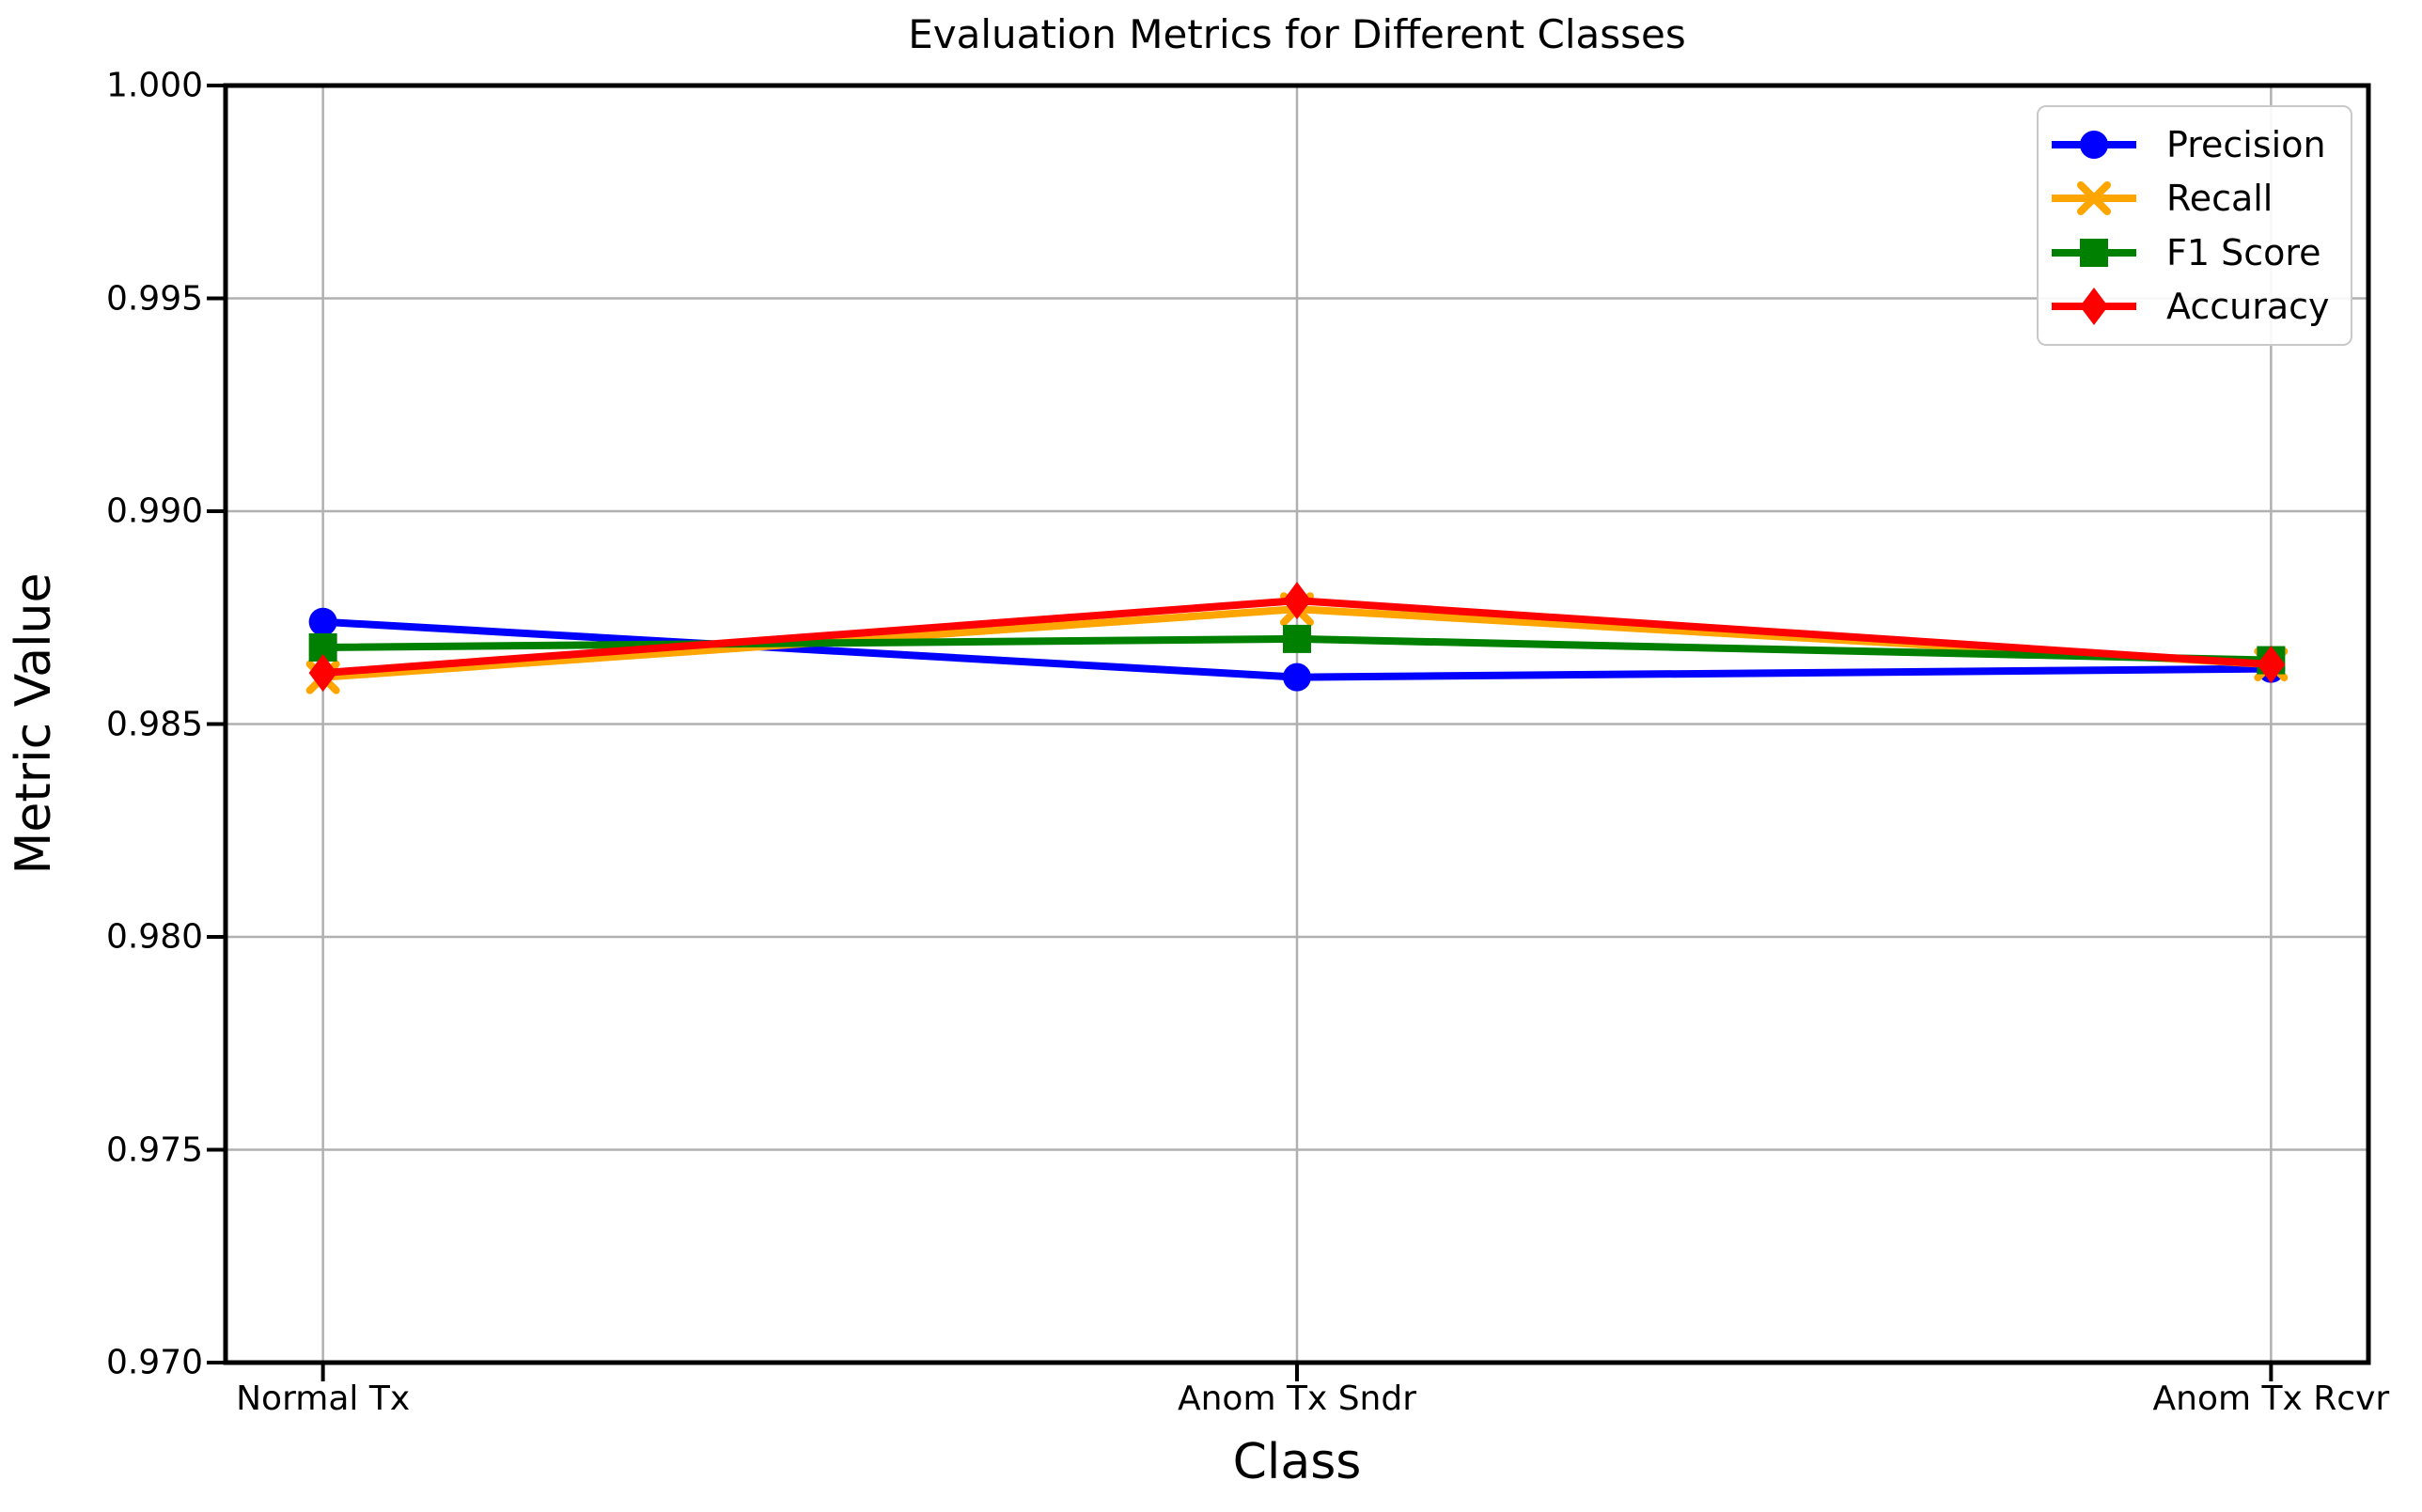 The image size is (2422, 1512). What do you see at coordinates (2246, 144) in the screenshot?
I see `legend-label: Precision` at bounding box center [2246, 144].